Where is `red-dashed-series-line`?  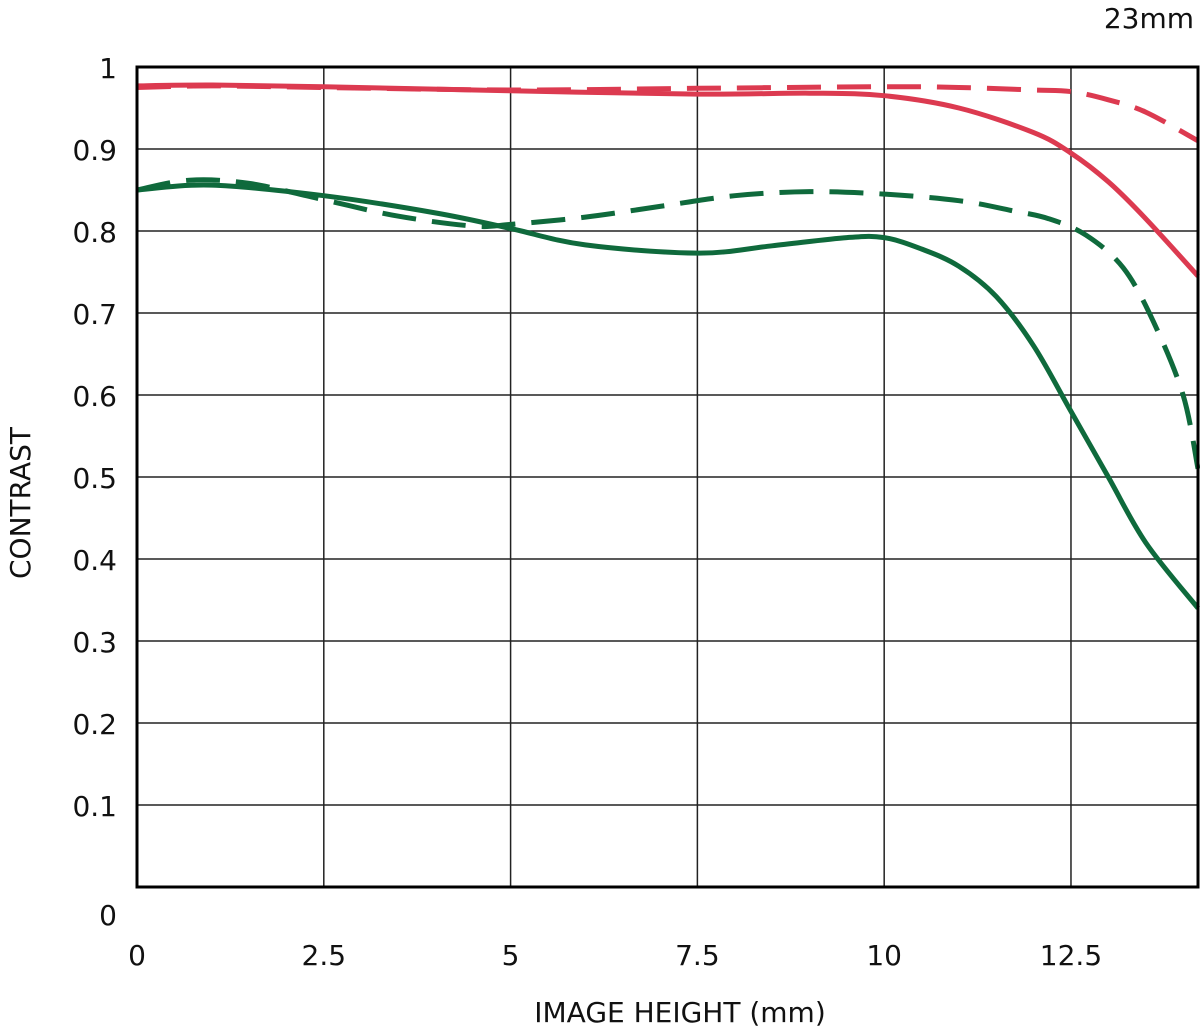 red-dashed-series-line is located at coordinates (668, 113).